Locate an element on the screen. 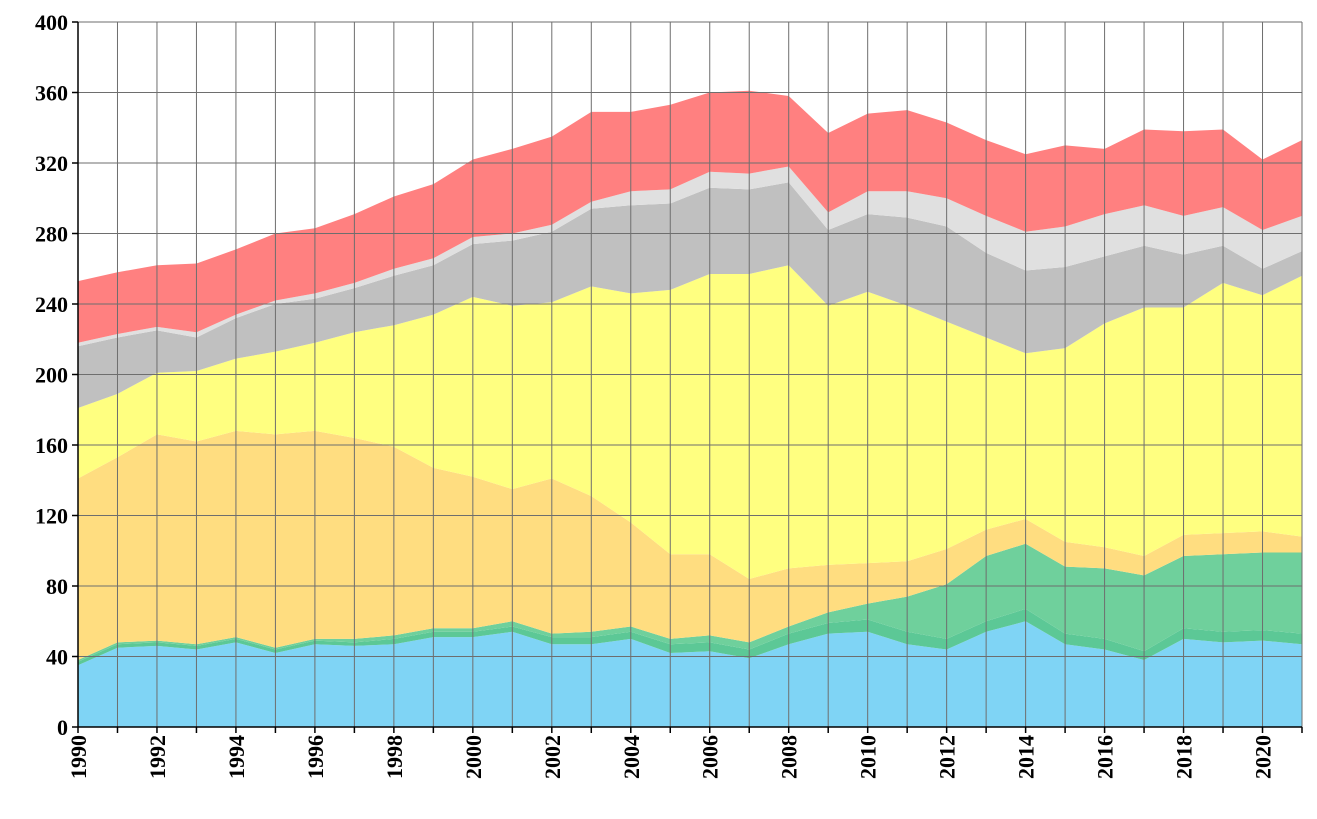  x-tick-label: 2000 is located at coordinates (473, 757).